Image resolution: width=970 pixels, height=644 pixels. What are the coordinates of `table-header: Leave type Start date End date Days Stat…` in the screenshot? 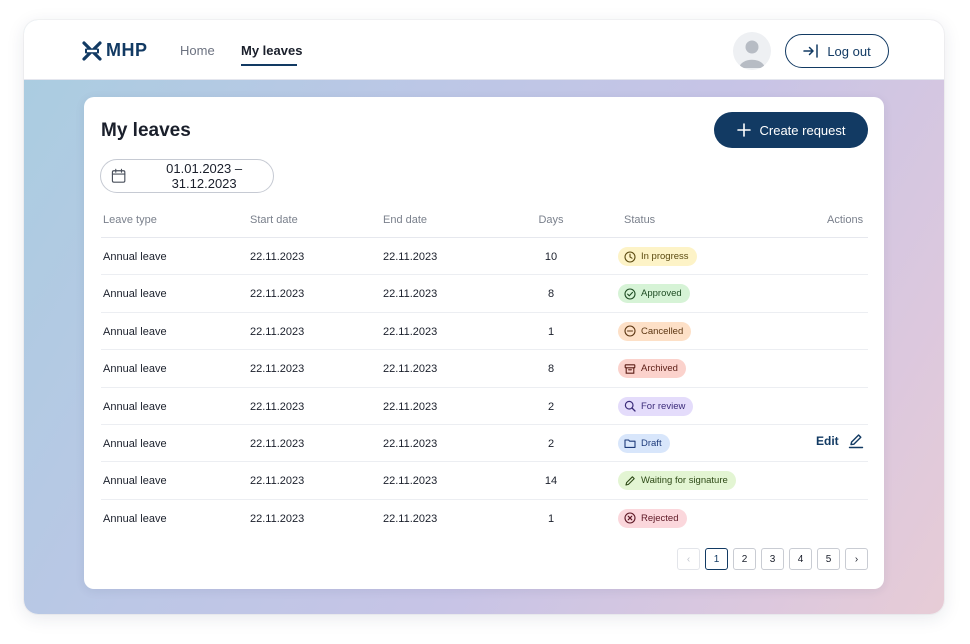 It's located at (484, 222).